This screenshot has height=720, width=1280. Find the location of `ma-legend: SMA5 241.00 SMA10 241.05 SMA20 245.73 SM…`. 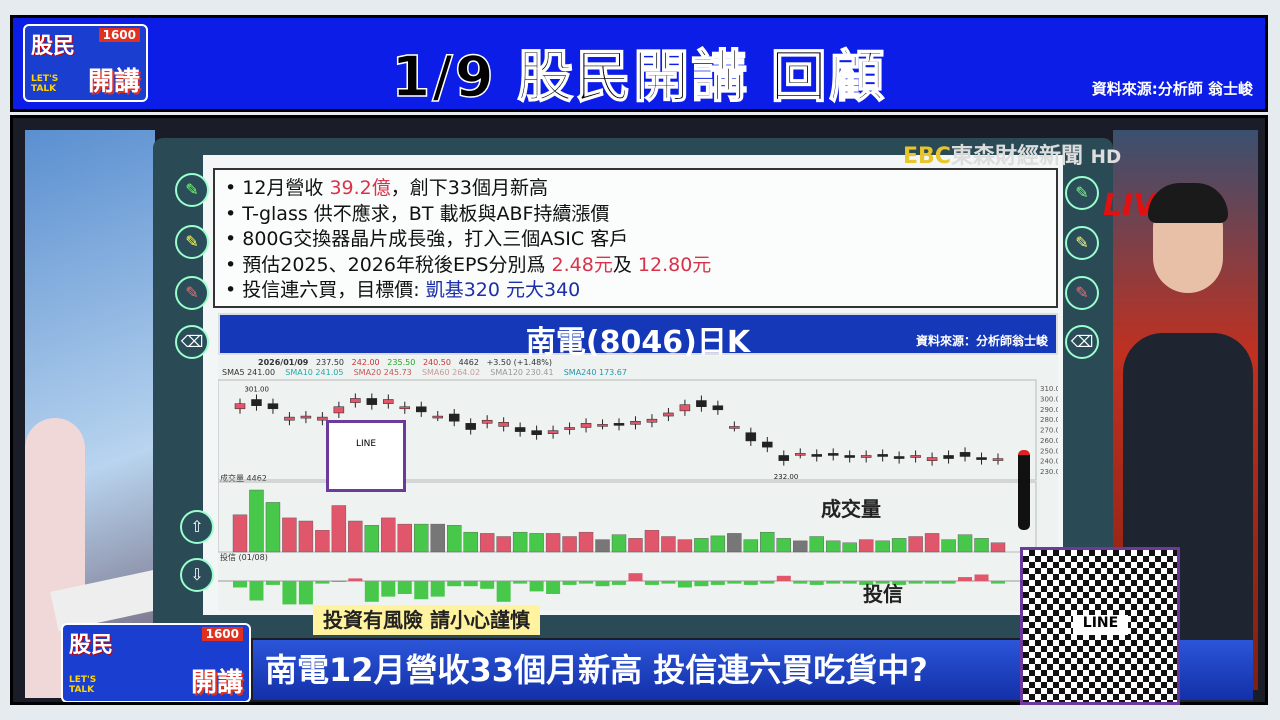

ma-legend: SMA5 241.00 SMA10 241.05 SMA20 245.73 SM… is located at coordinates (424, 372).